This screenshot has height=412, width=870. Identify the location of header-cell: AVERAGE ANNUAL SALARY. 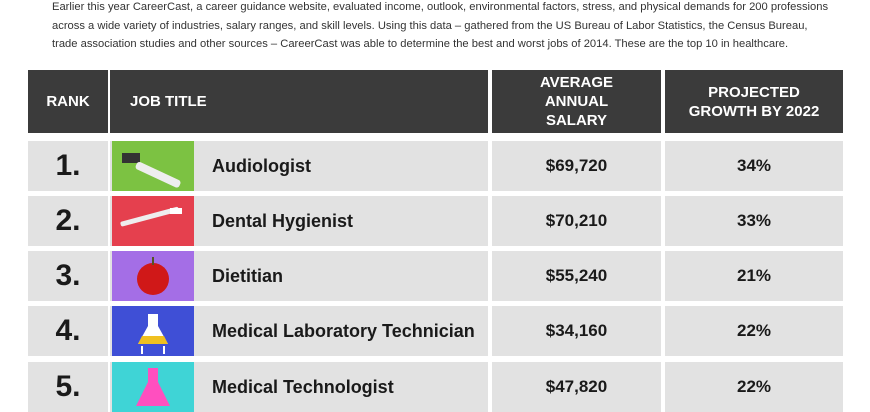
(576, 101).